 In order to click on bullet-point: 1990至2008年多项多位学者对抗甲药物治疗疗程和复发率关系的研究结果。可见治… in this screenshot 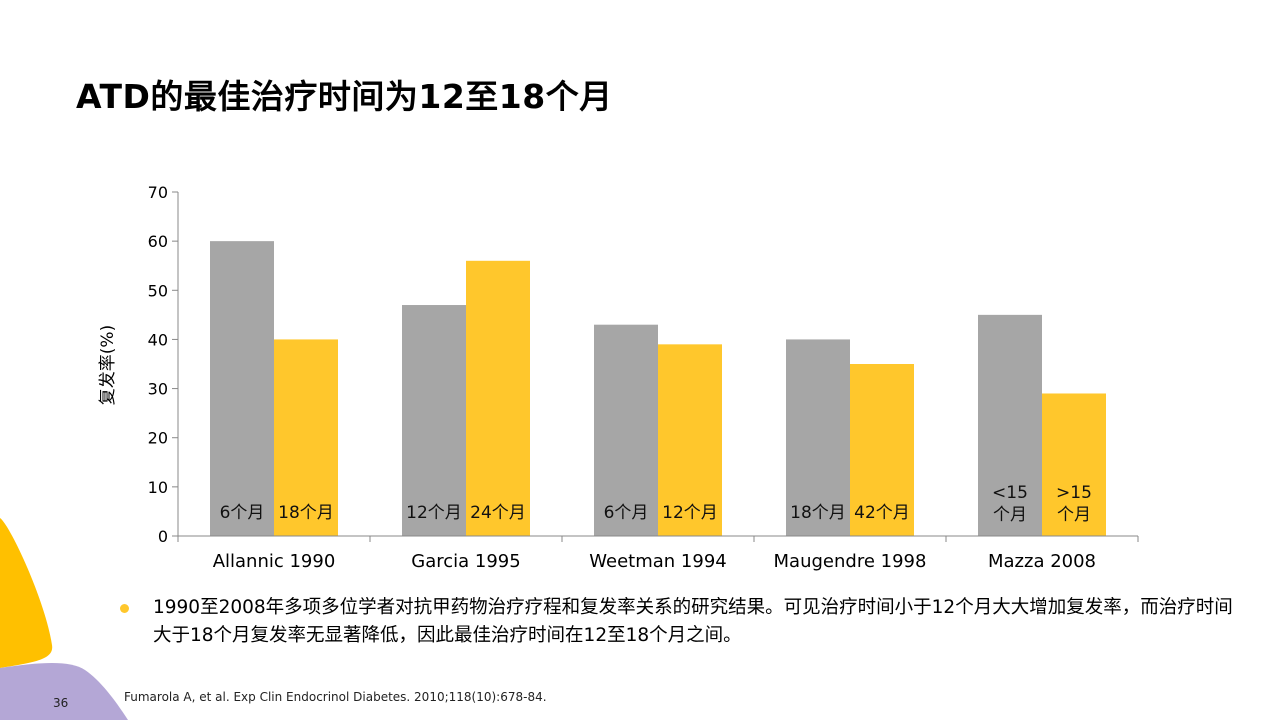, I will do `click(680, 622)`.